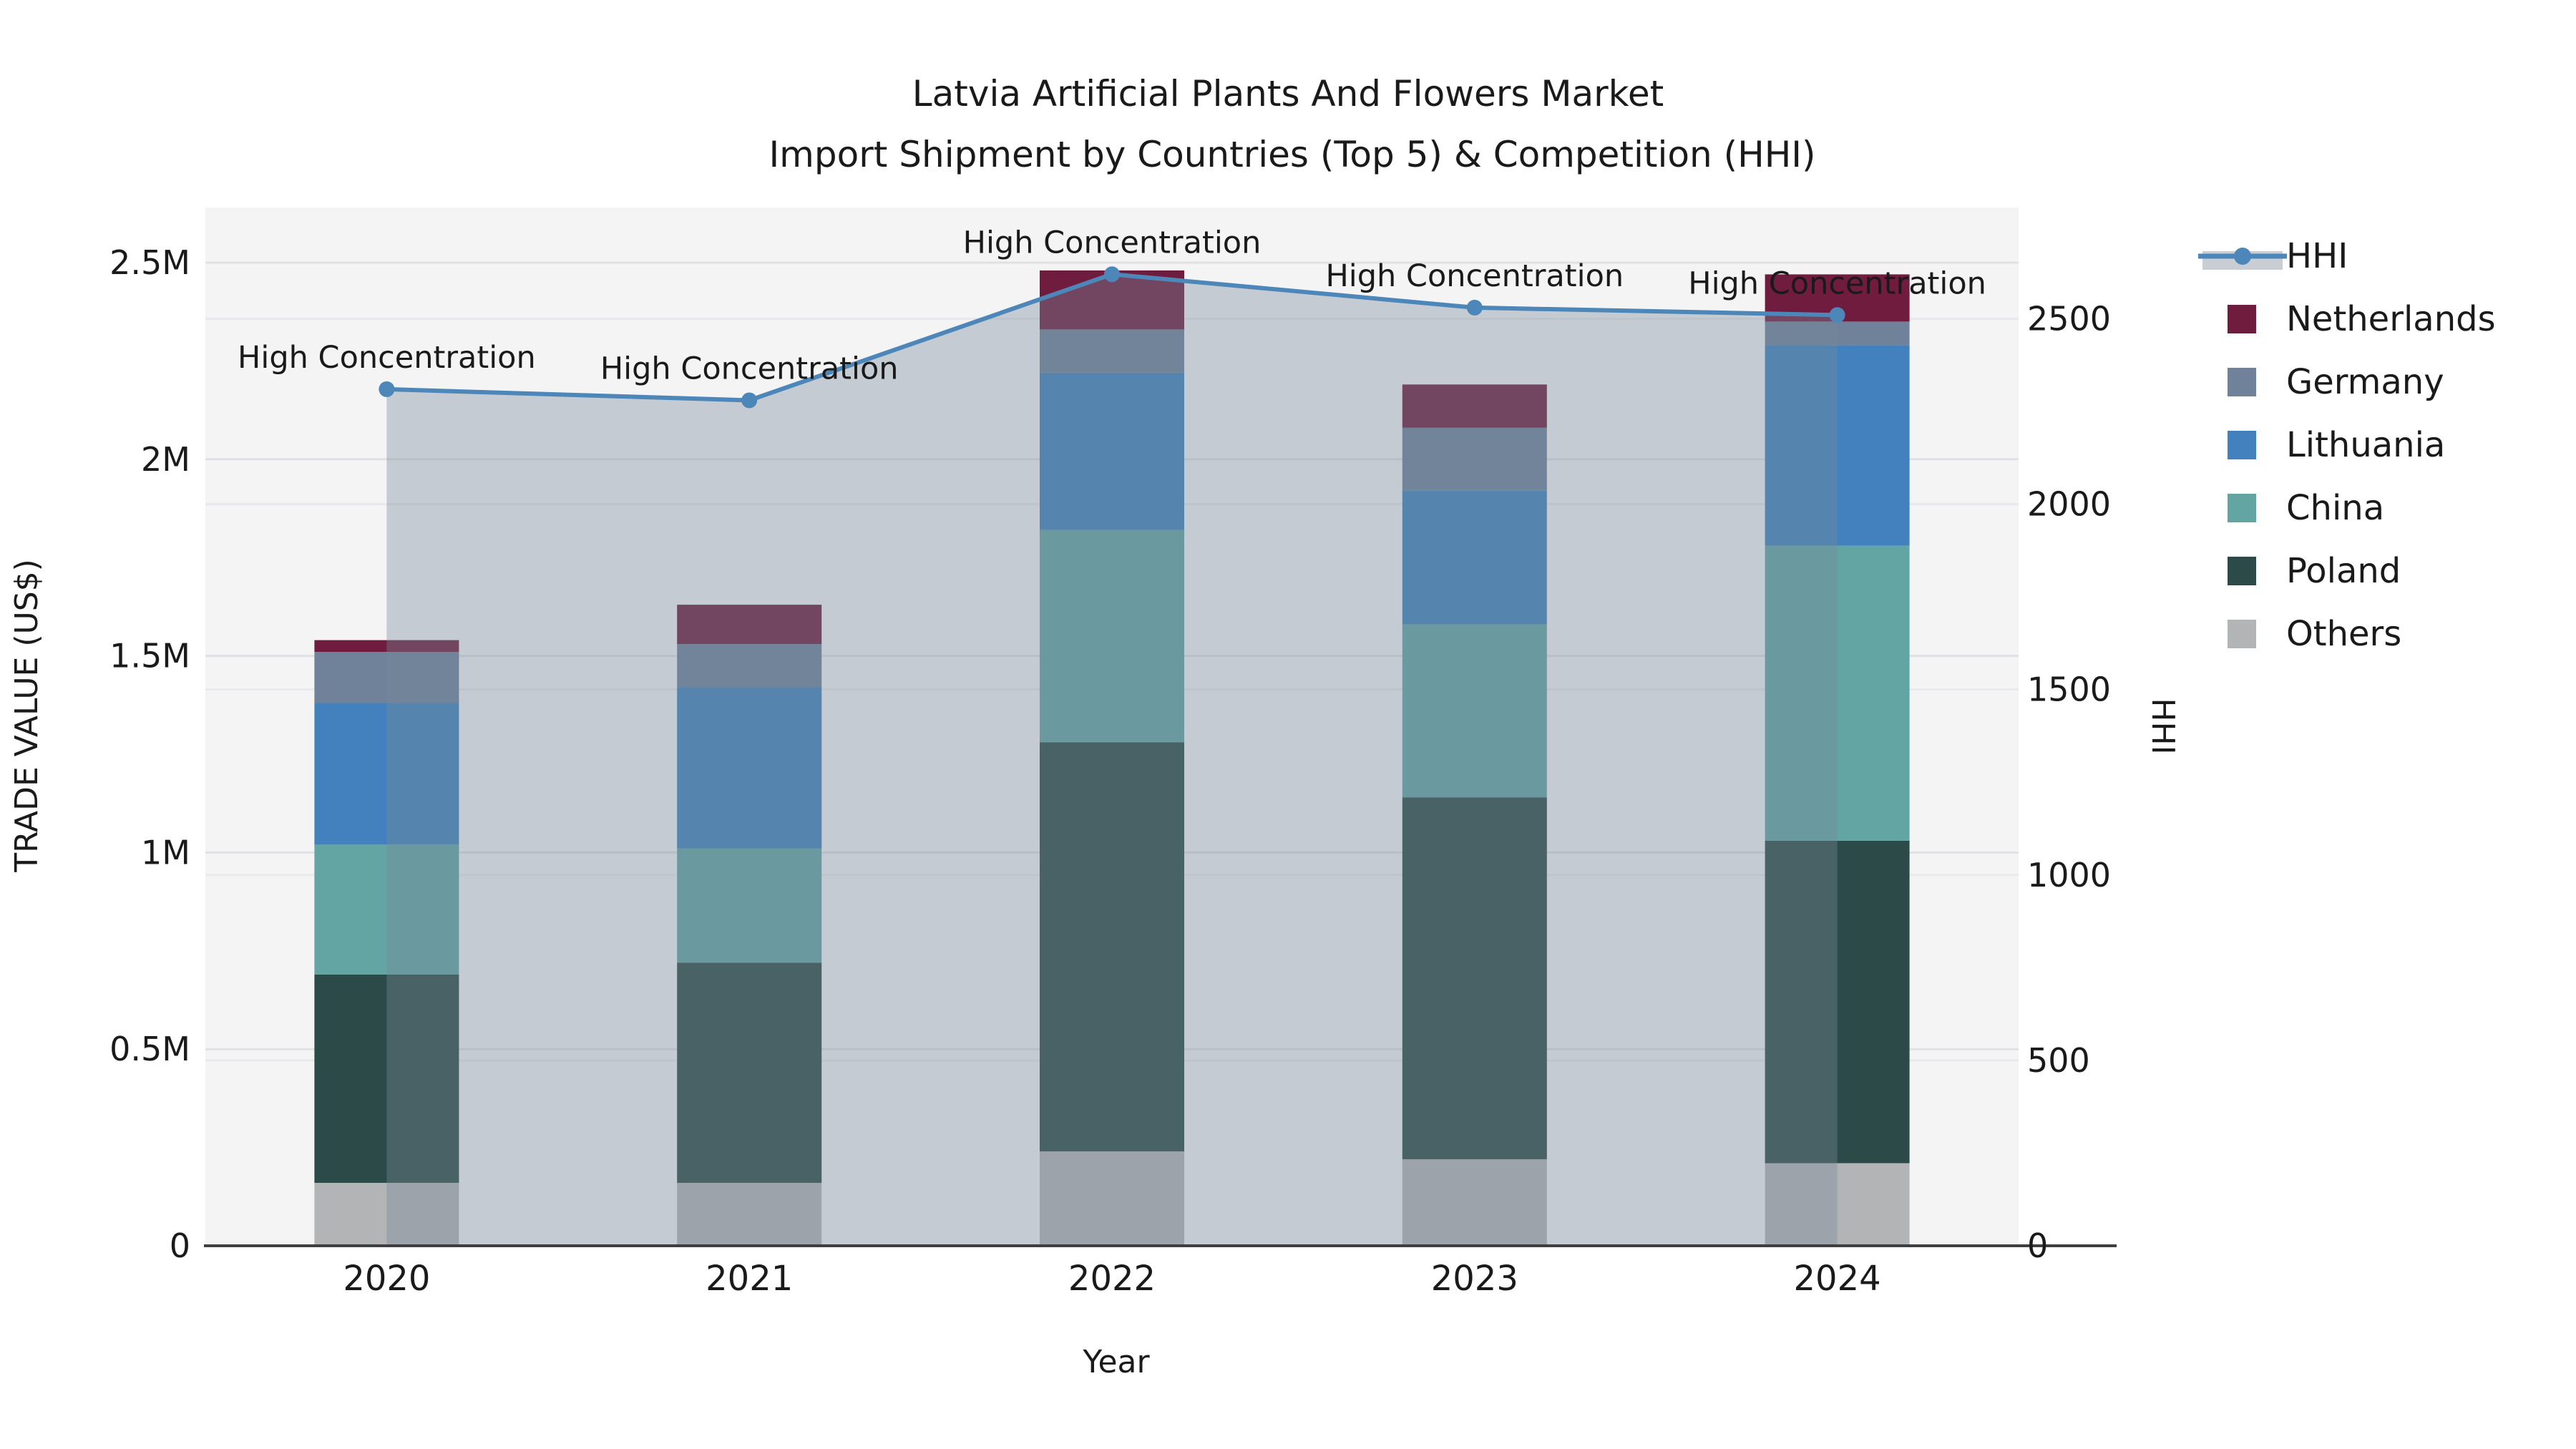 Image resolution: width=2576 pixels, height=1449 pixels. Describe the element at coordinates (149, 754) in the screenshot. I see `y-left-tick-labels: 0 0.5M 1M 1.5M 2M 2.5M` at that location.